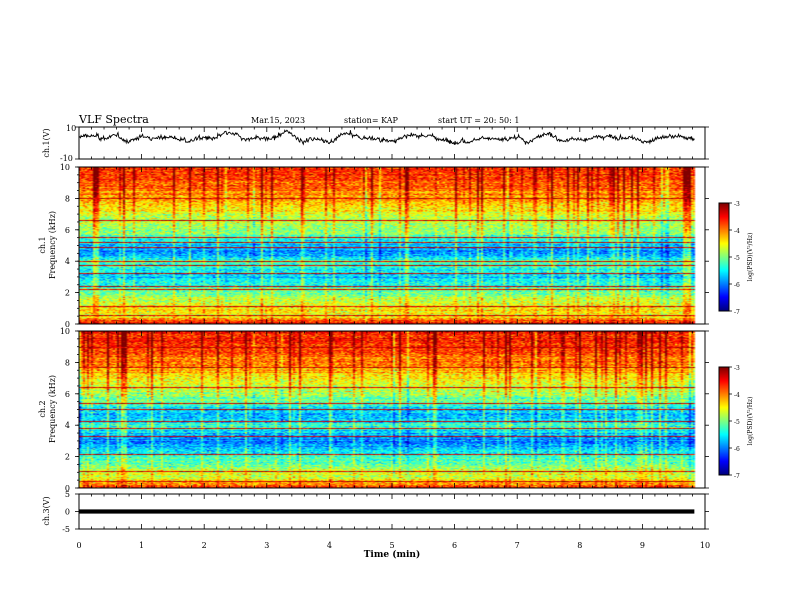 This screenshot has width=792, height=612. What do you see at coordinates (737, 449) in the screenshot?
I see `ch2-colorbar-tick-label: -6` at bounding box center [737, 449].